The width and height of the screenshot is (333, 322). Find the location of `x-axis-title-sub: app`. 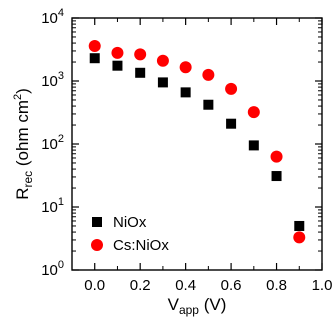

x-axis-title-sub: app is located at coordinates (189, 310).